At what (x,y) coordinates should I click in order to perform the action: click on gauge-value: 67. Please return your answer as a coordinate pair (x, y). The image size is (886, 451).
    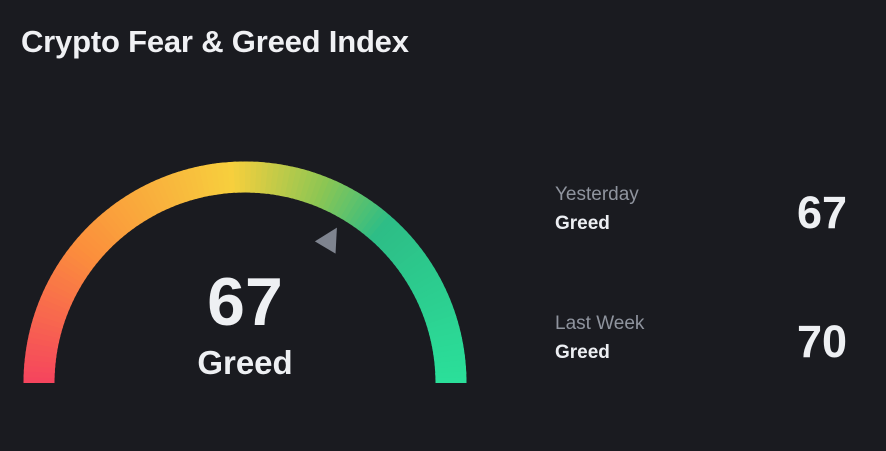
    Looking at the image, I should click on (245, 302).